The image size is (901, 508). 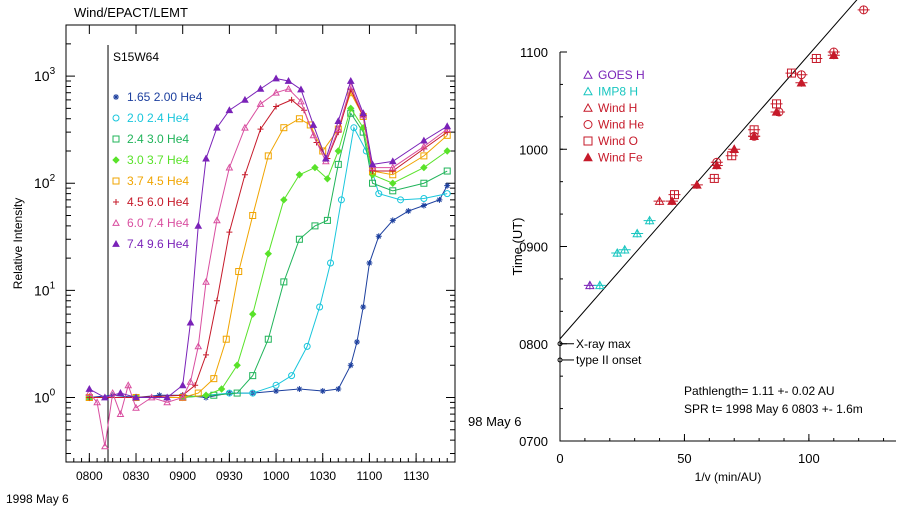 What do you see at coordinates (621, 125) in the screenshot?
I see `legend-label: Wind He` at bounding box center [621, 125].